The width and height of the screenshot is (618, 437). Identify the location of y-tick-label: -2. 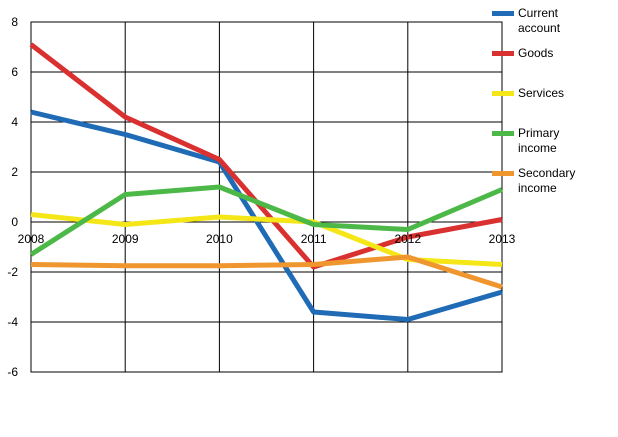
(12, 272).